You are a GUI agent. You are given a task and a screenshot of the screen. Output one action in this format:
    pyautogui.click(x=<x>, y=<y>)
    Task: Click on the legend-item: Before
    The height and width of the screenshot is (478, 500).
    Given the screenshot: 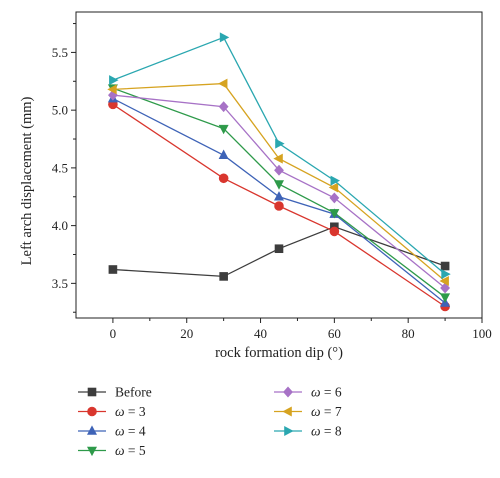 What is the action you would take?
    pyautogui.click(x=115, y=392)
    